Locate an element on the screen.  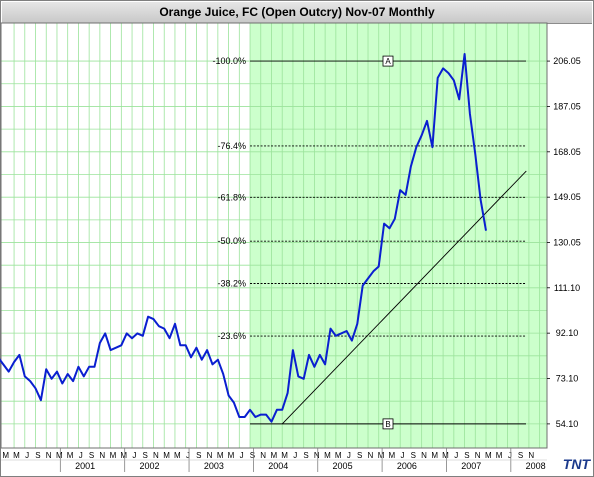
fib-level-label: -38.2% is located at coordinates (232, 283).